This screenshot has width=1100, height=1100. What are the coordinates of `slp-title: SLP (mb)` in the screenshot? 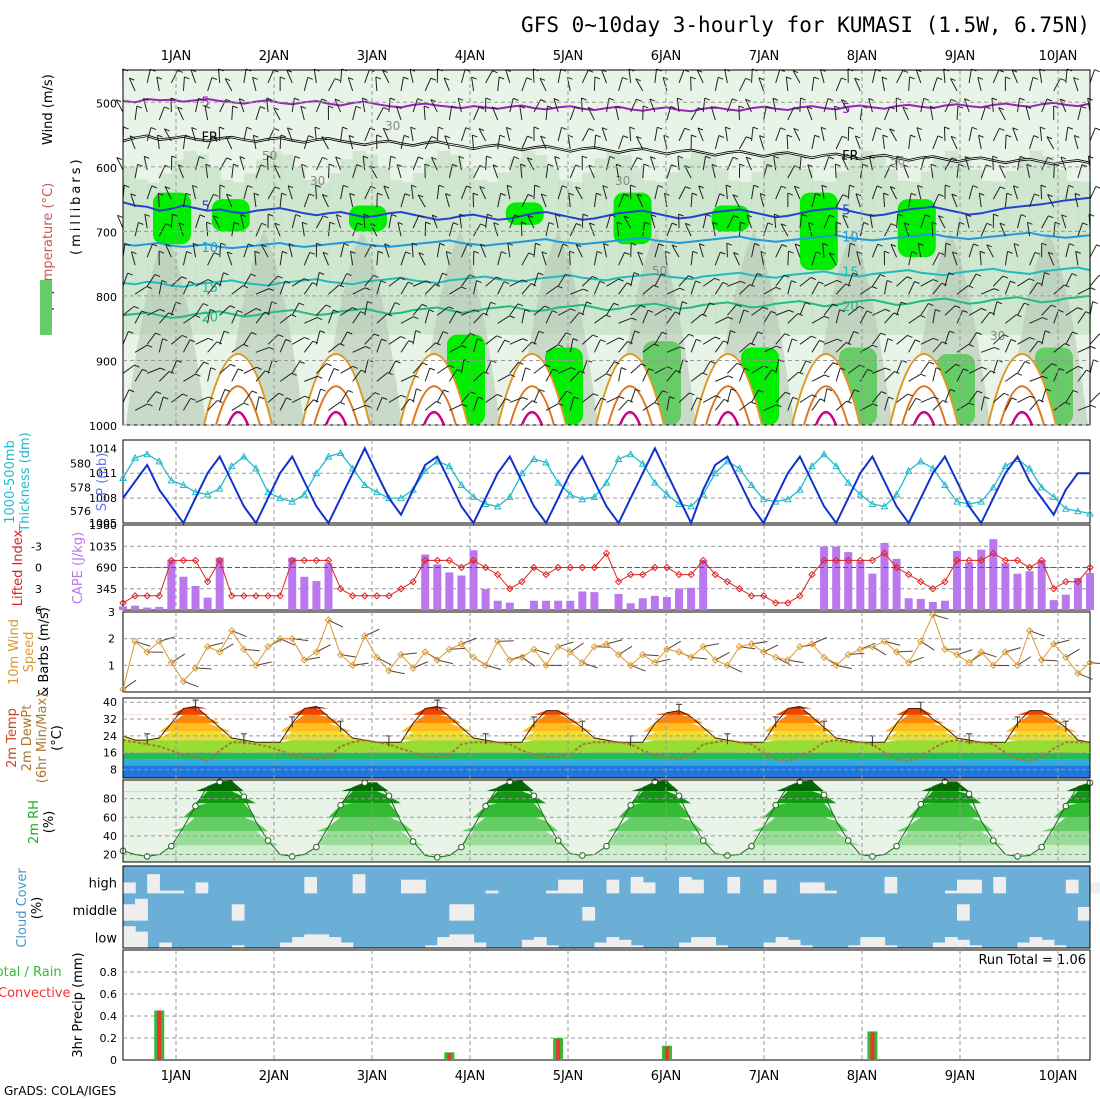 It's located at (102, 482).